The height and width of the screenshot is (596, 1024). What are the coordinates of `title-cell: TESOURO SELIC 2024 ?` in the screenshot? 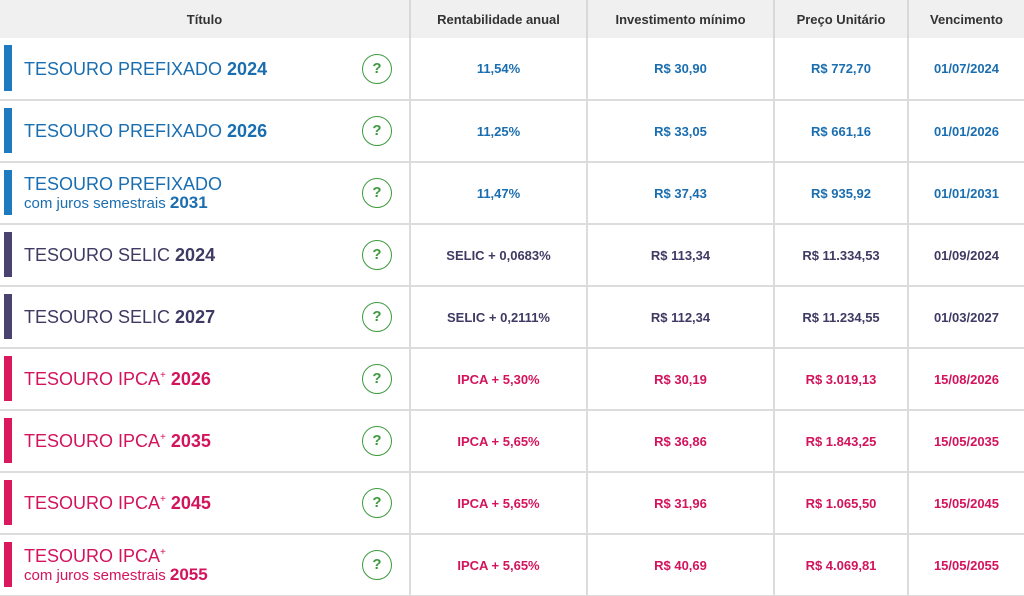 It's located at (205, 255).